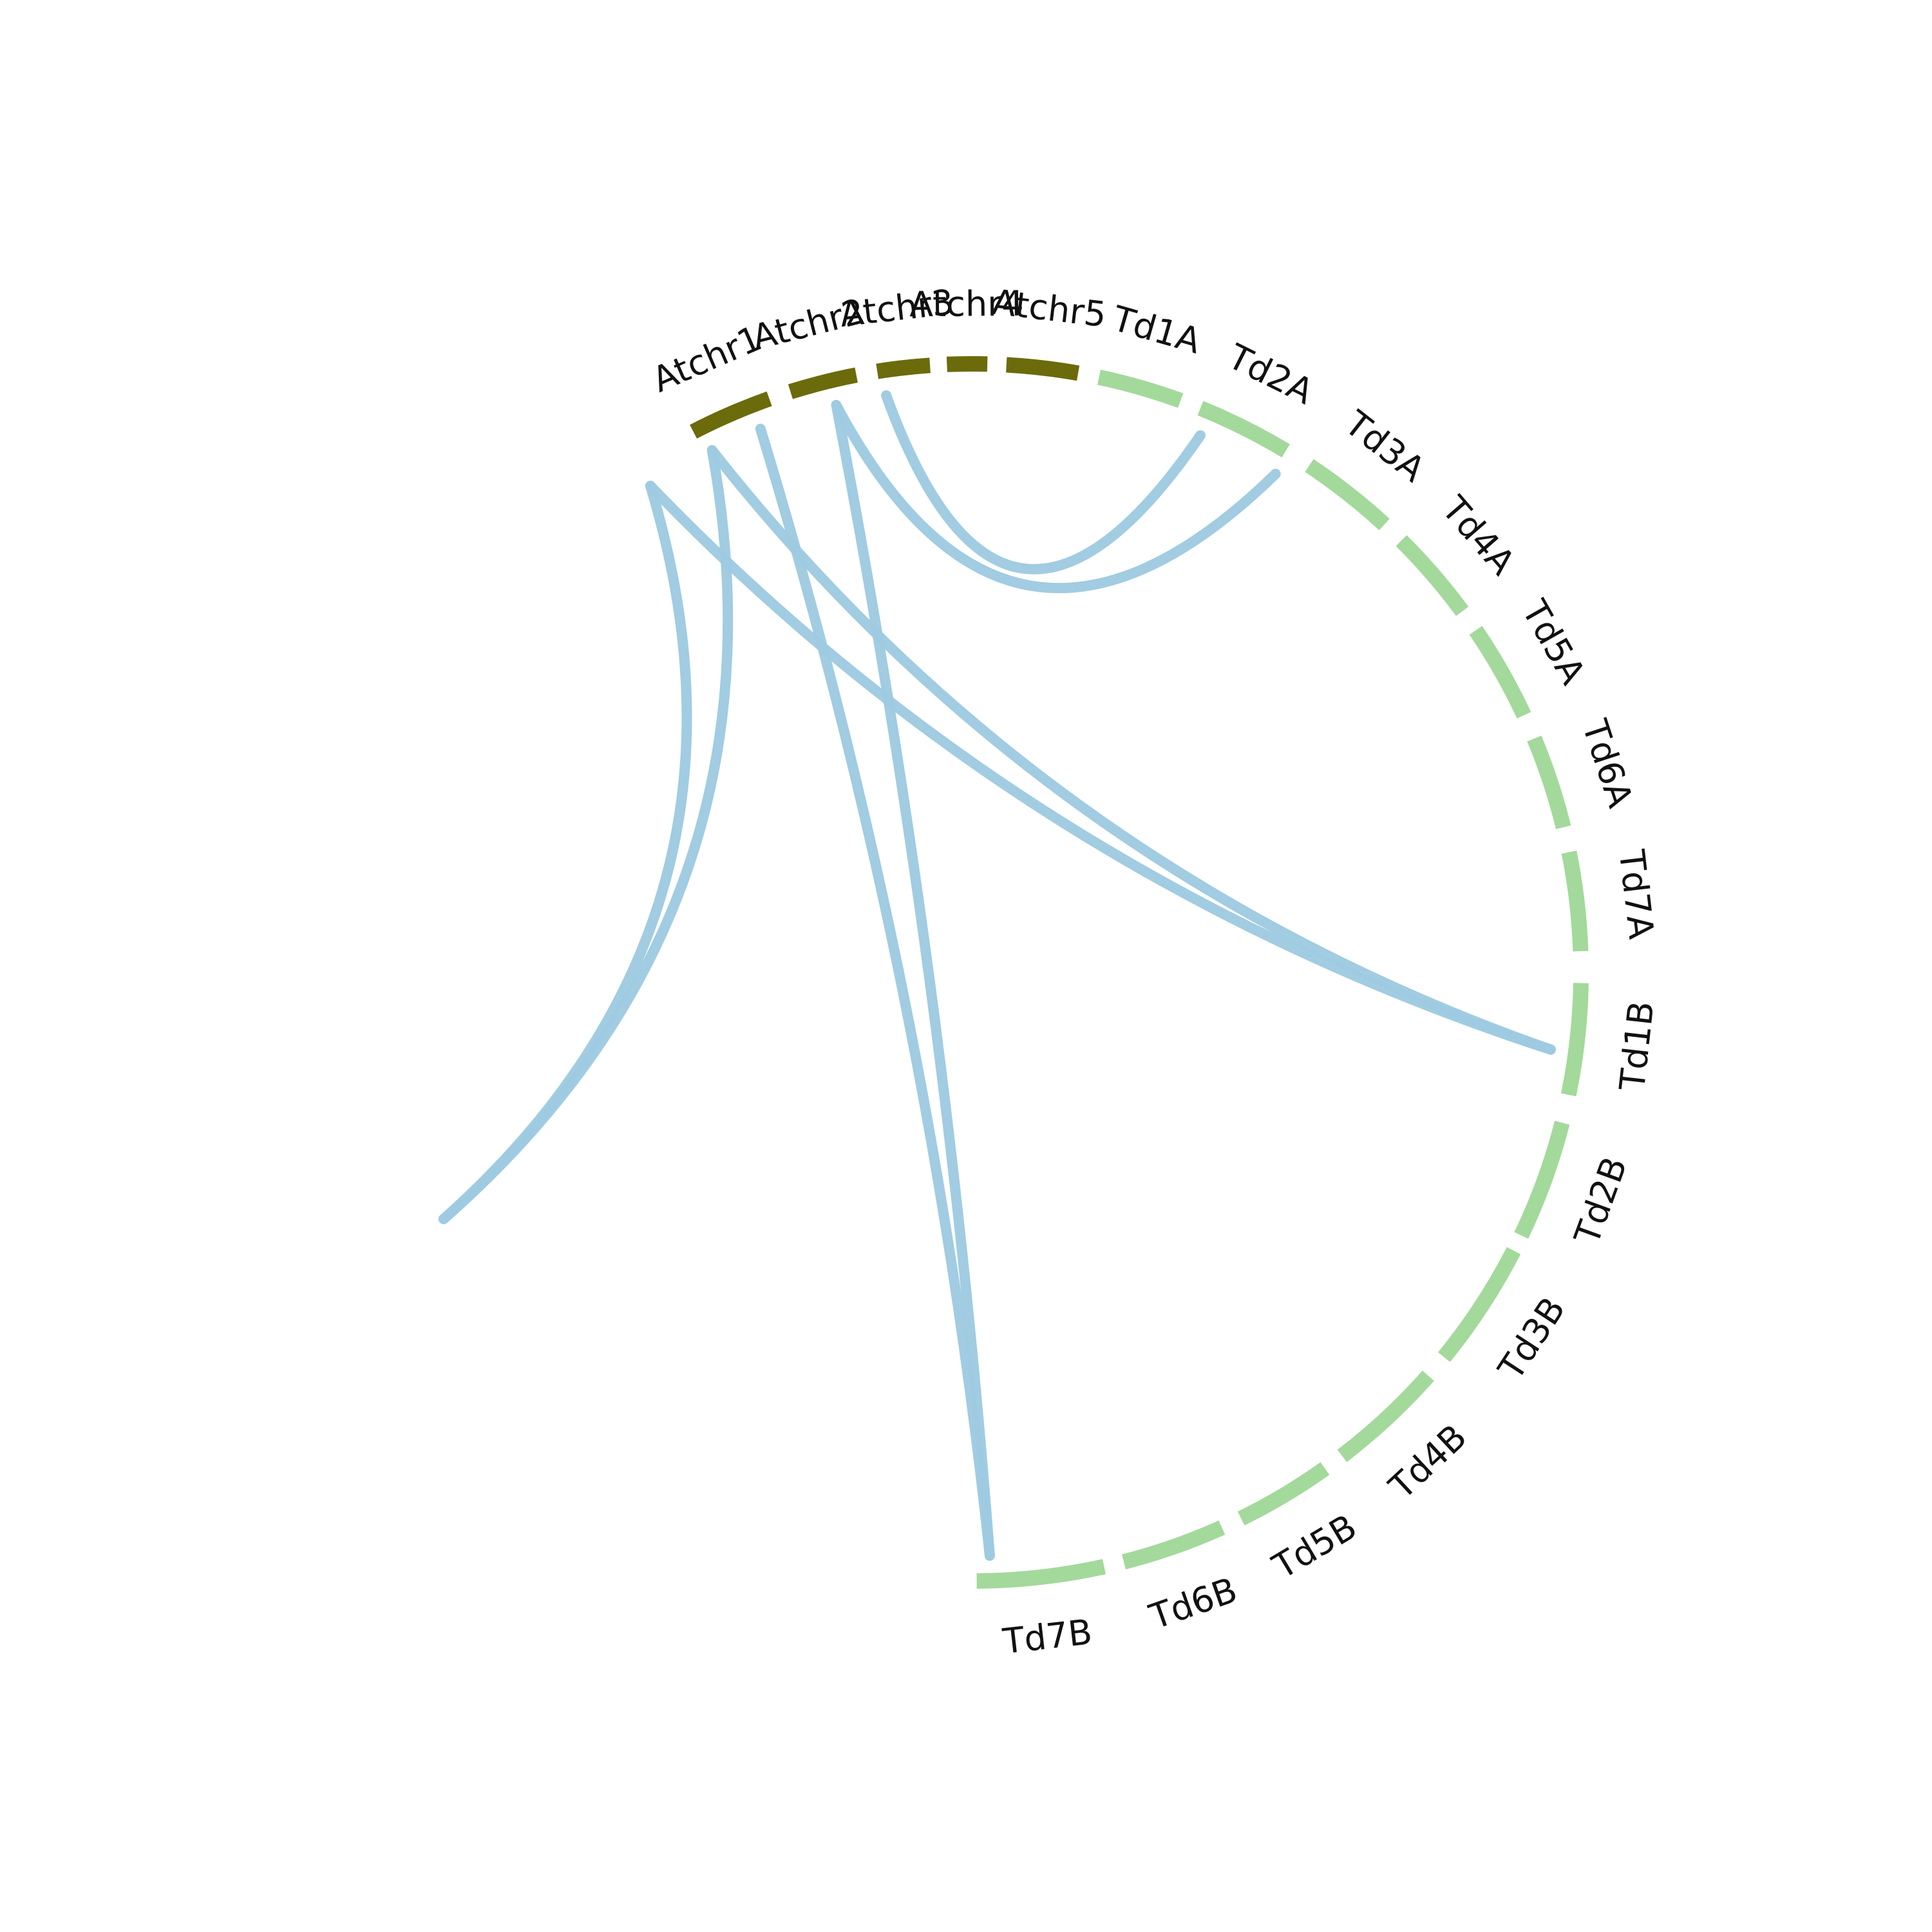 The width and height of the screenshot is (1932, 1932). I want to click on segment-Atchr5, so click(1043, 369).